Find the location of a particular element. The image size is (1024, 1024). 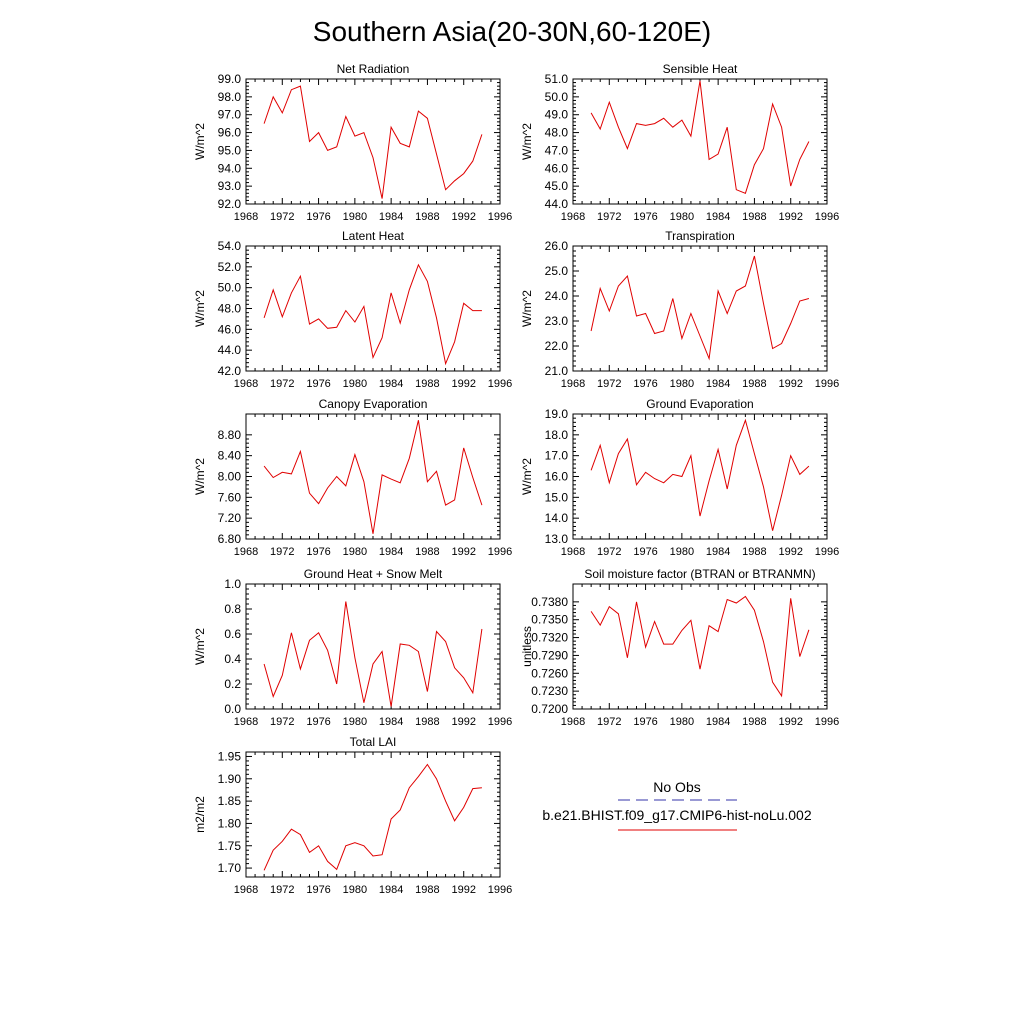

panel-title: Ground Heat + Snow Melt is located at coordinates (373, 574).